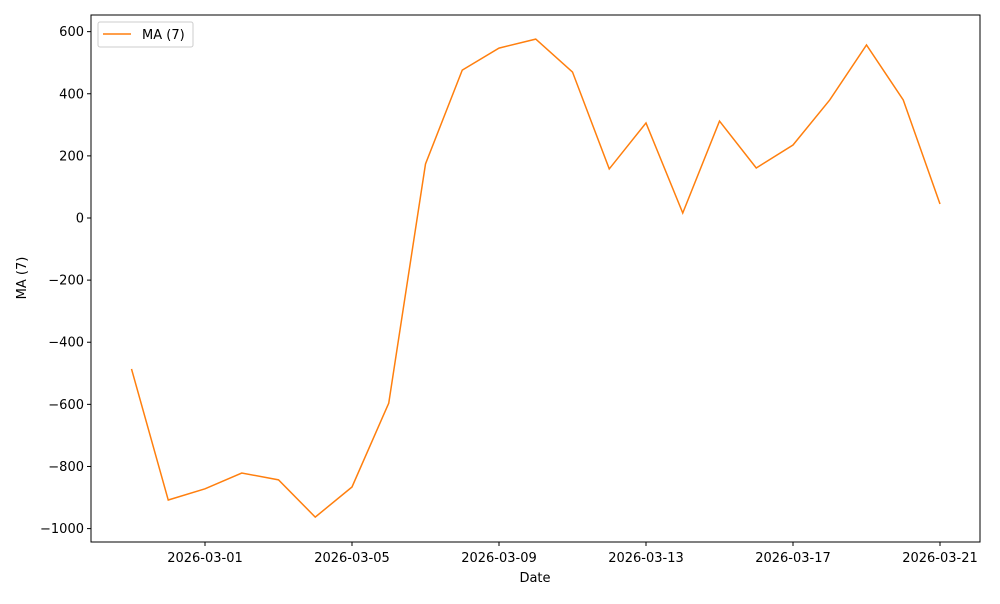 The image size is (1000, 604). Describe the element at coordinates (71, 156) in the screenshot. I see `y-tick-label: 200` at that location.